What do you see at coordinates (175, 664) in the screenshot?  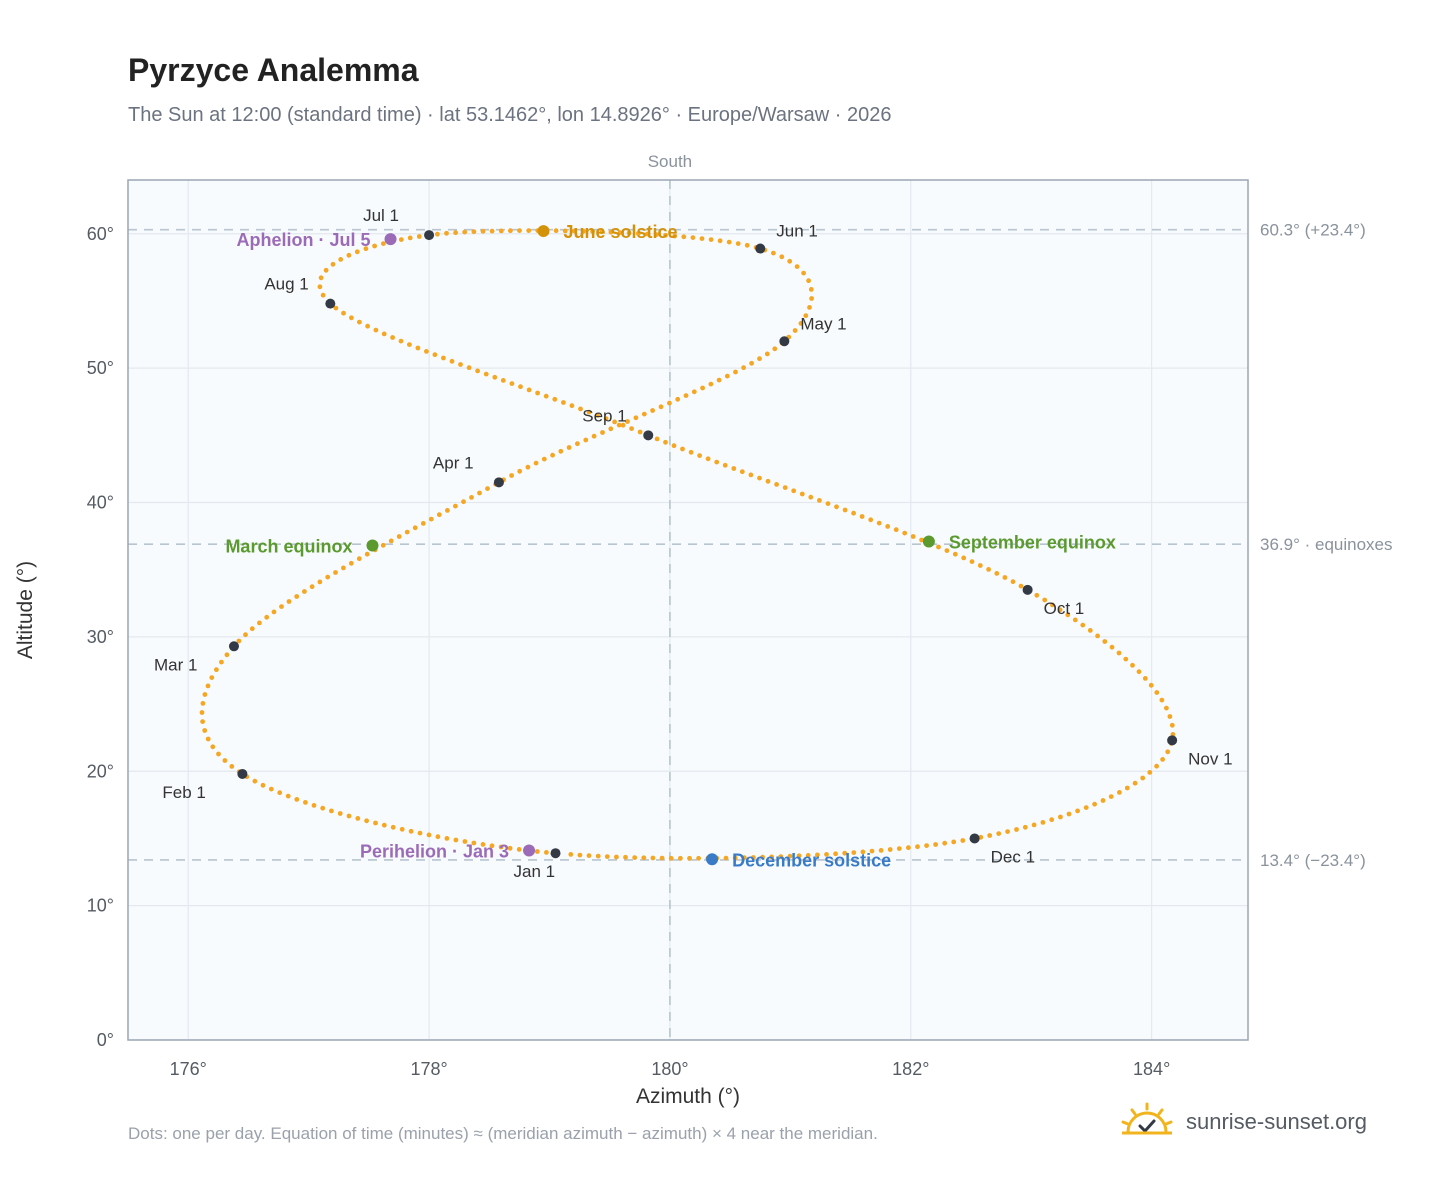 I see `month-label: Mar 1` at bounding box center [175, 664].